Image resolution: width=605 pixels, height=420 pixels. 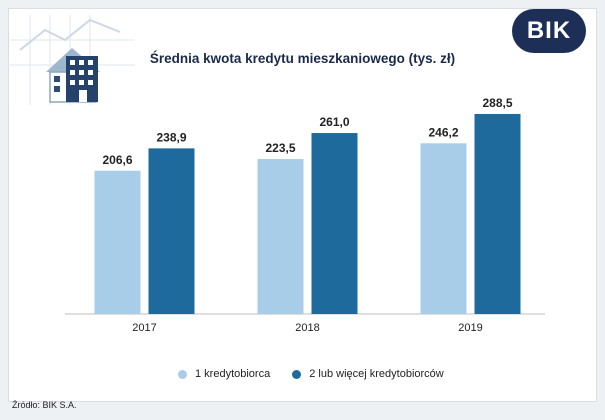 I want to click on x-tick-label-2019: 2019, so click(x=470, y=328).